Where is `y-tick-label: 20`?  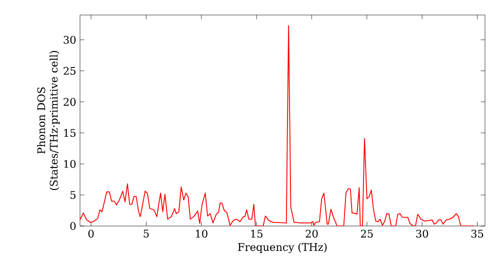
y-tick-label: 20 is located at coordinates (70, 102).